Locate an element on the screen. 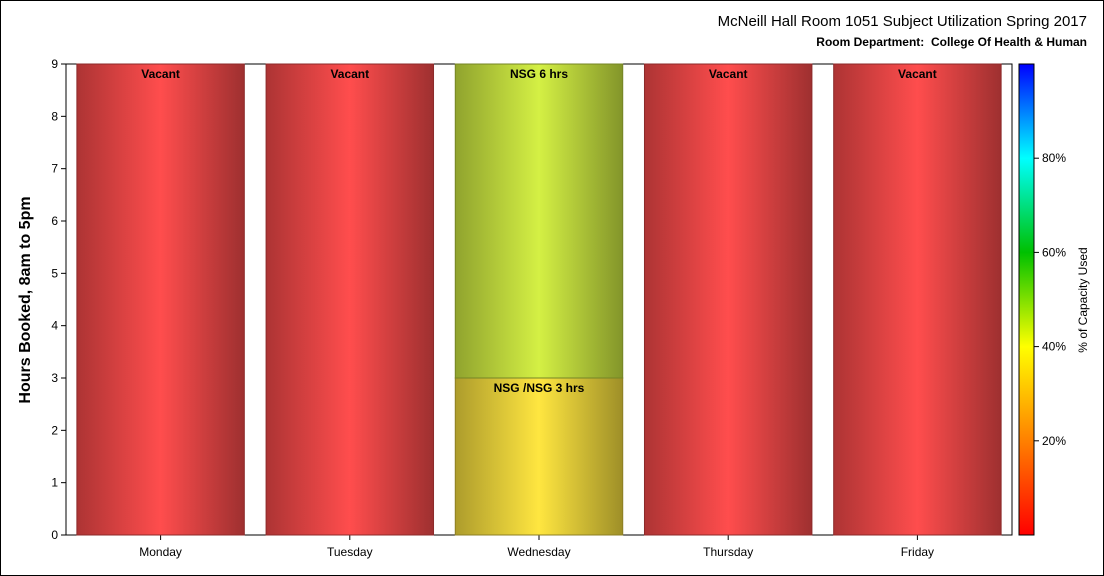 The image size is (1104, 576). x-tick-label: Tuesday is located at coordinates (350, 552).